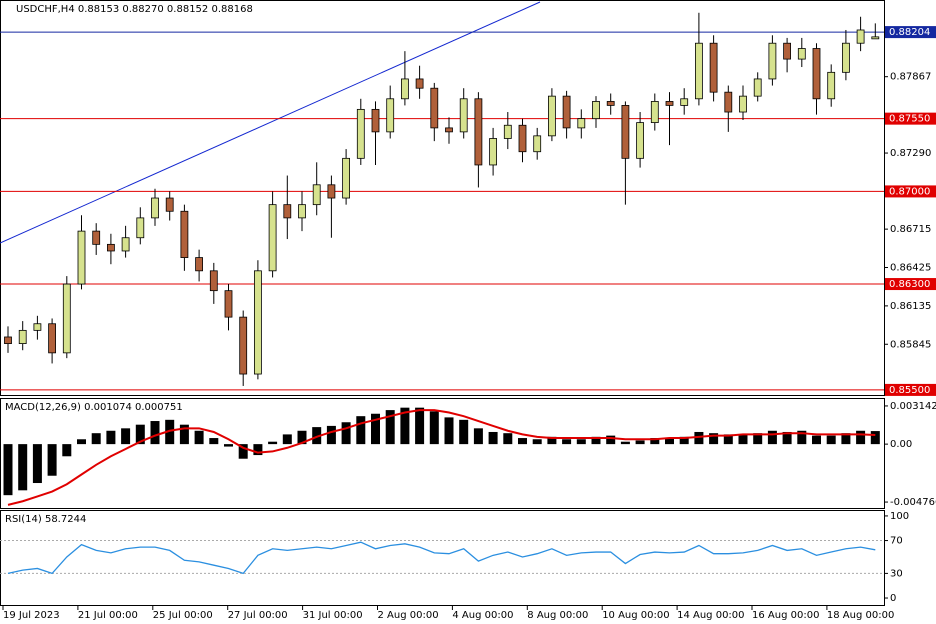 The width and height of the screenshot is (936, 624). I want to click on price-tag, so click(910, 32).